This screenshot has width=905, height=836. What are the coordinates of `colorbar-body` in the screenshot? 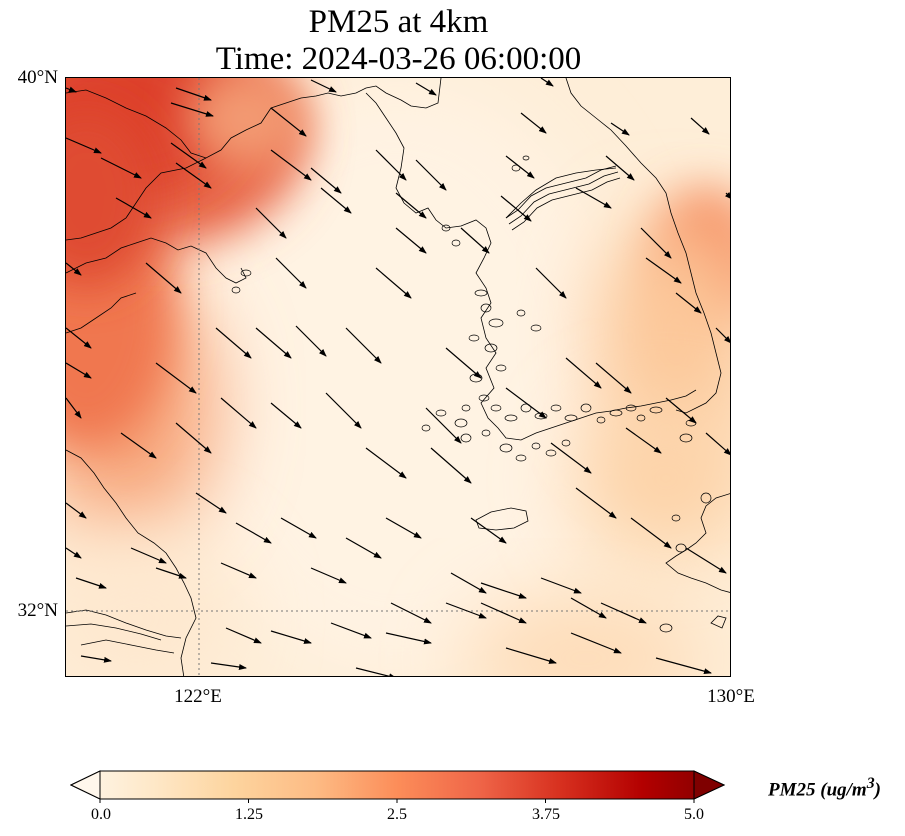 It's located at (398, 785).